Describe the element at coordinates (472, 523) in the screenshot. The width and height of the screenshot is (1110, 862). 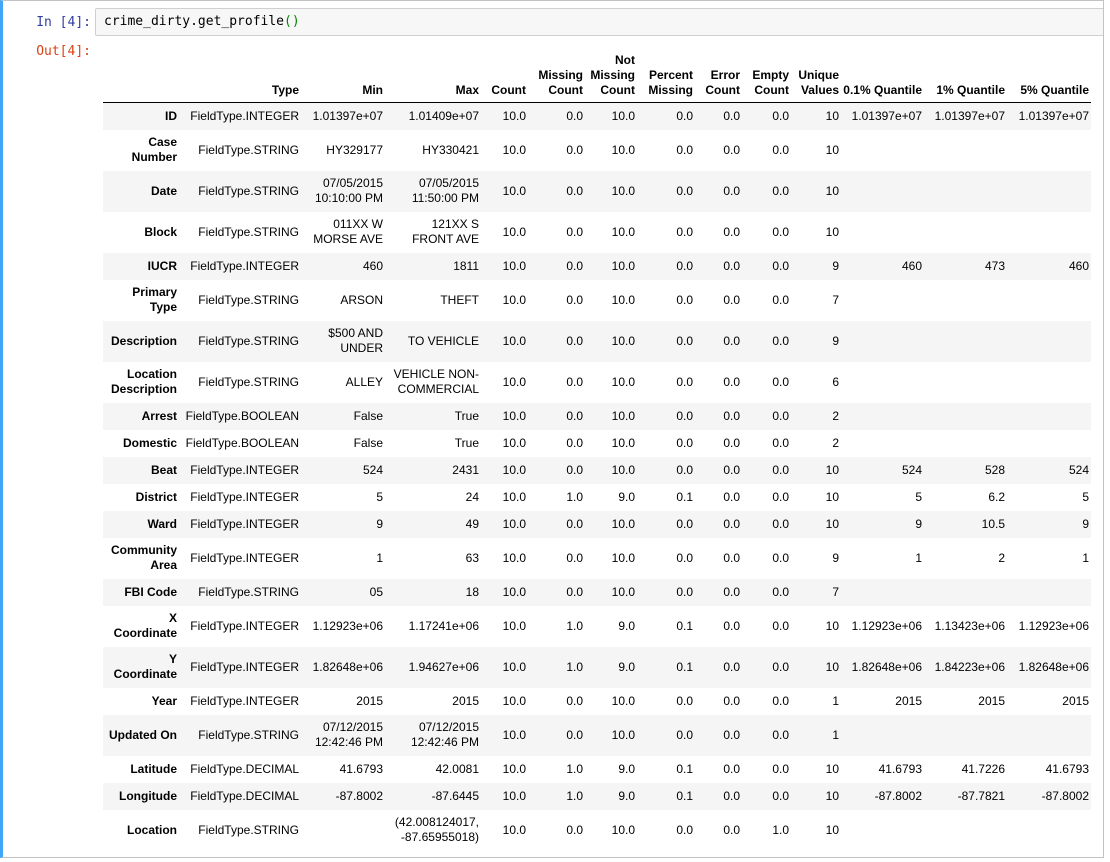
I see `table-cell: 49` at that location.